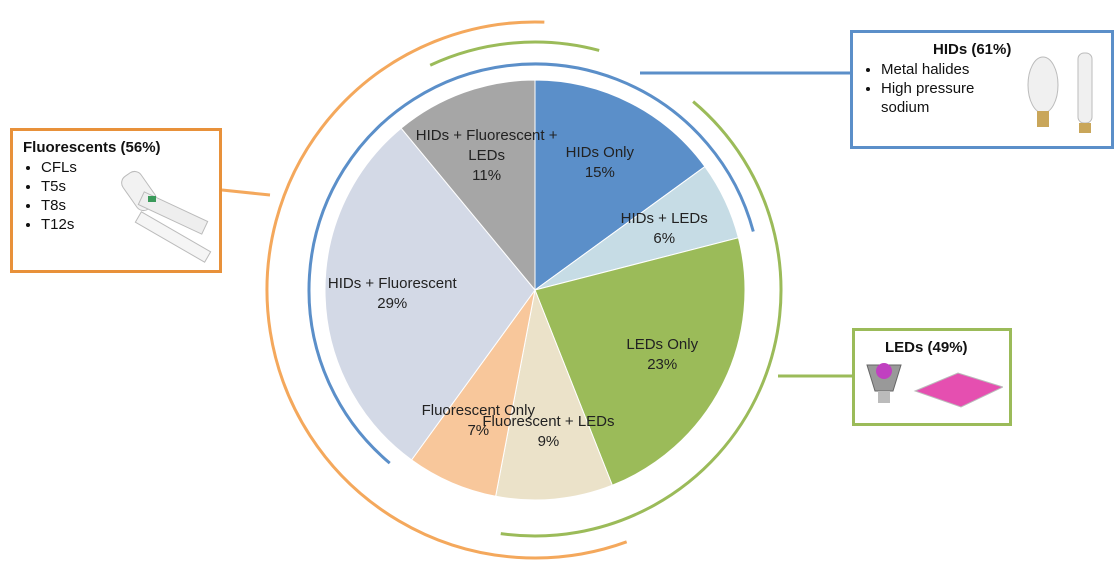 The height and width of the screenshot is (571, 1120). What do you see at coordinates (392, 284) in the screenshot?
I see `category-label: HIDs + Fluorescent` at bounding box center [392, 284].